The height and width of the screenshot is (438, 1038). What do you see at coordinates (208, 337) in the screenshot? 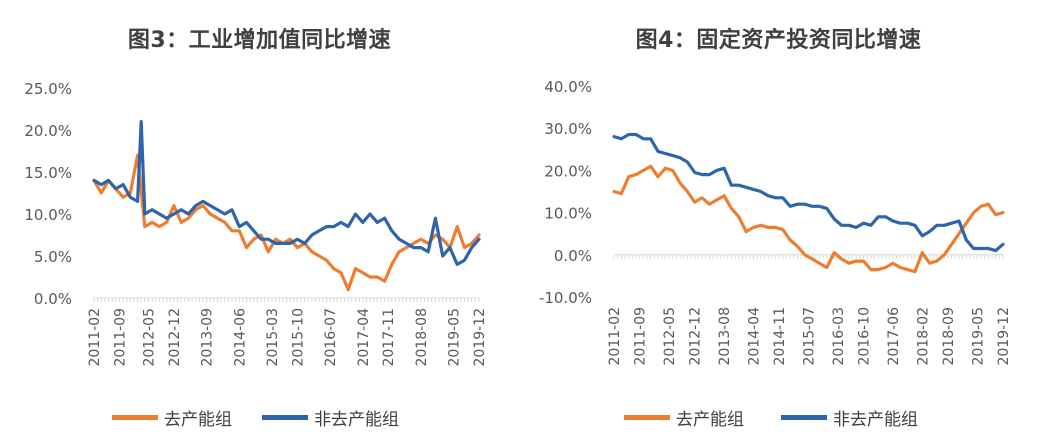
I see `x-tick-label: 2013-09` at bounding box center [208, 337].